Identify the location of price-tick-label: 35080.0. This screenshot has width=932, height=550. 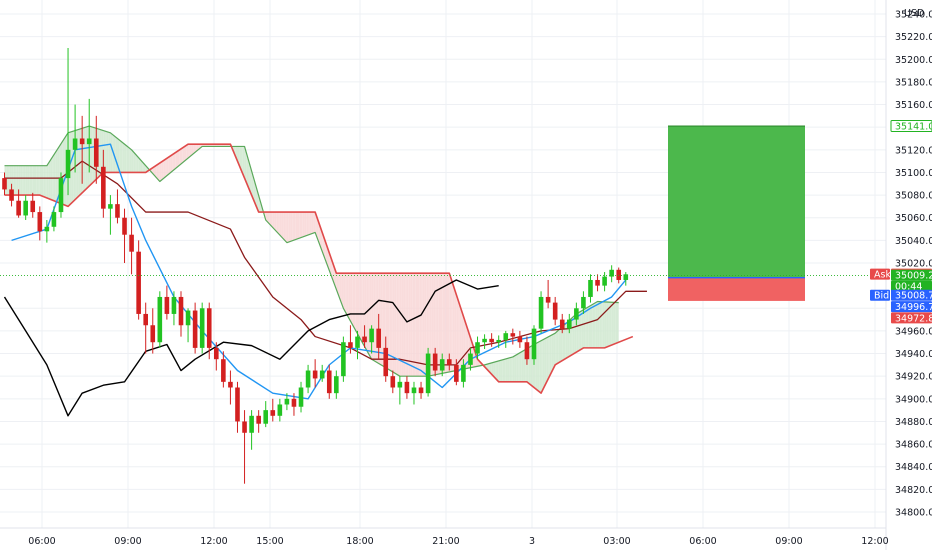
(913, 196).